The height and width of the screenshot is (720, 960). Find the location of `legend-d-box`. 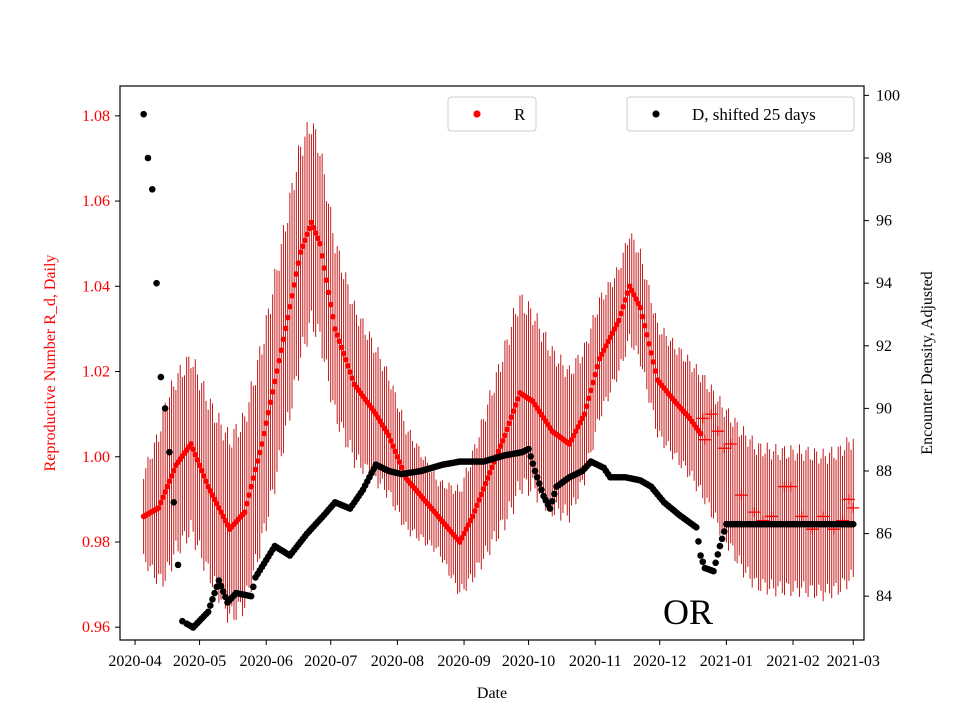

legend-d-box is located at coordinates (740, 114).